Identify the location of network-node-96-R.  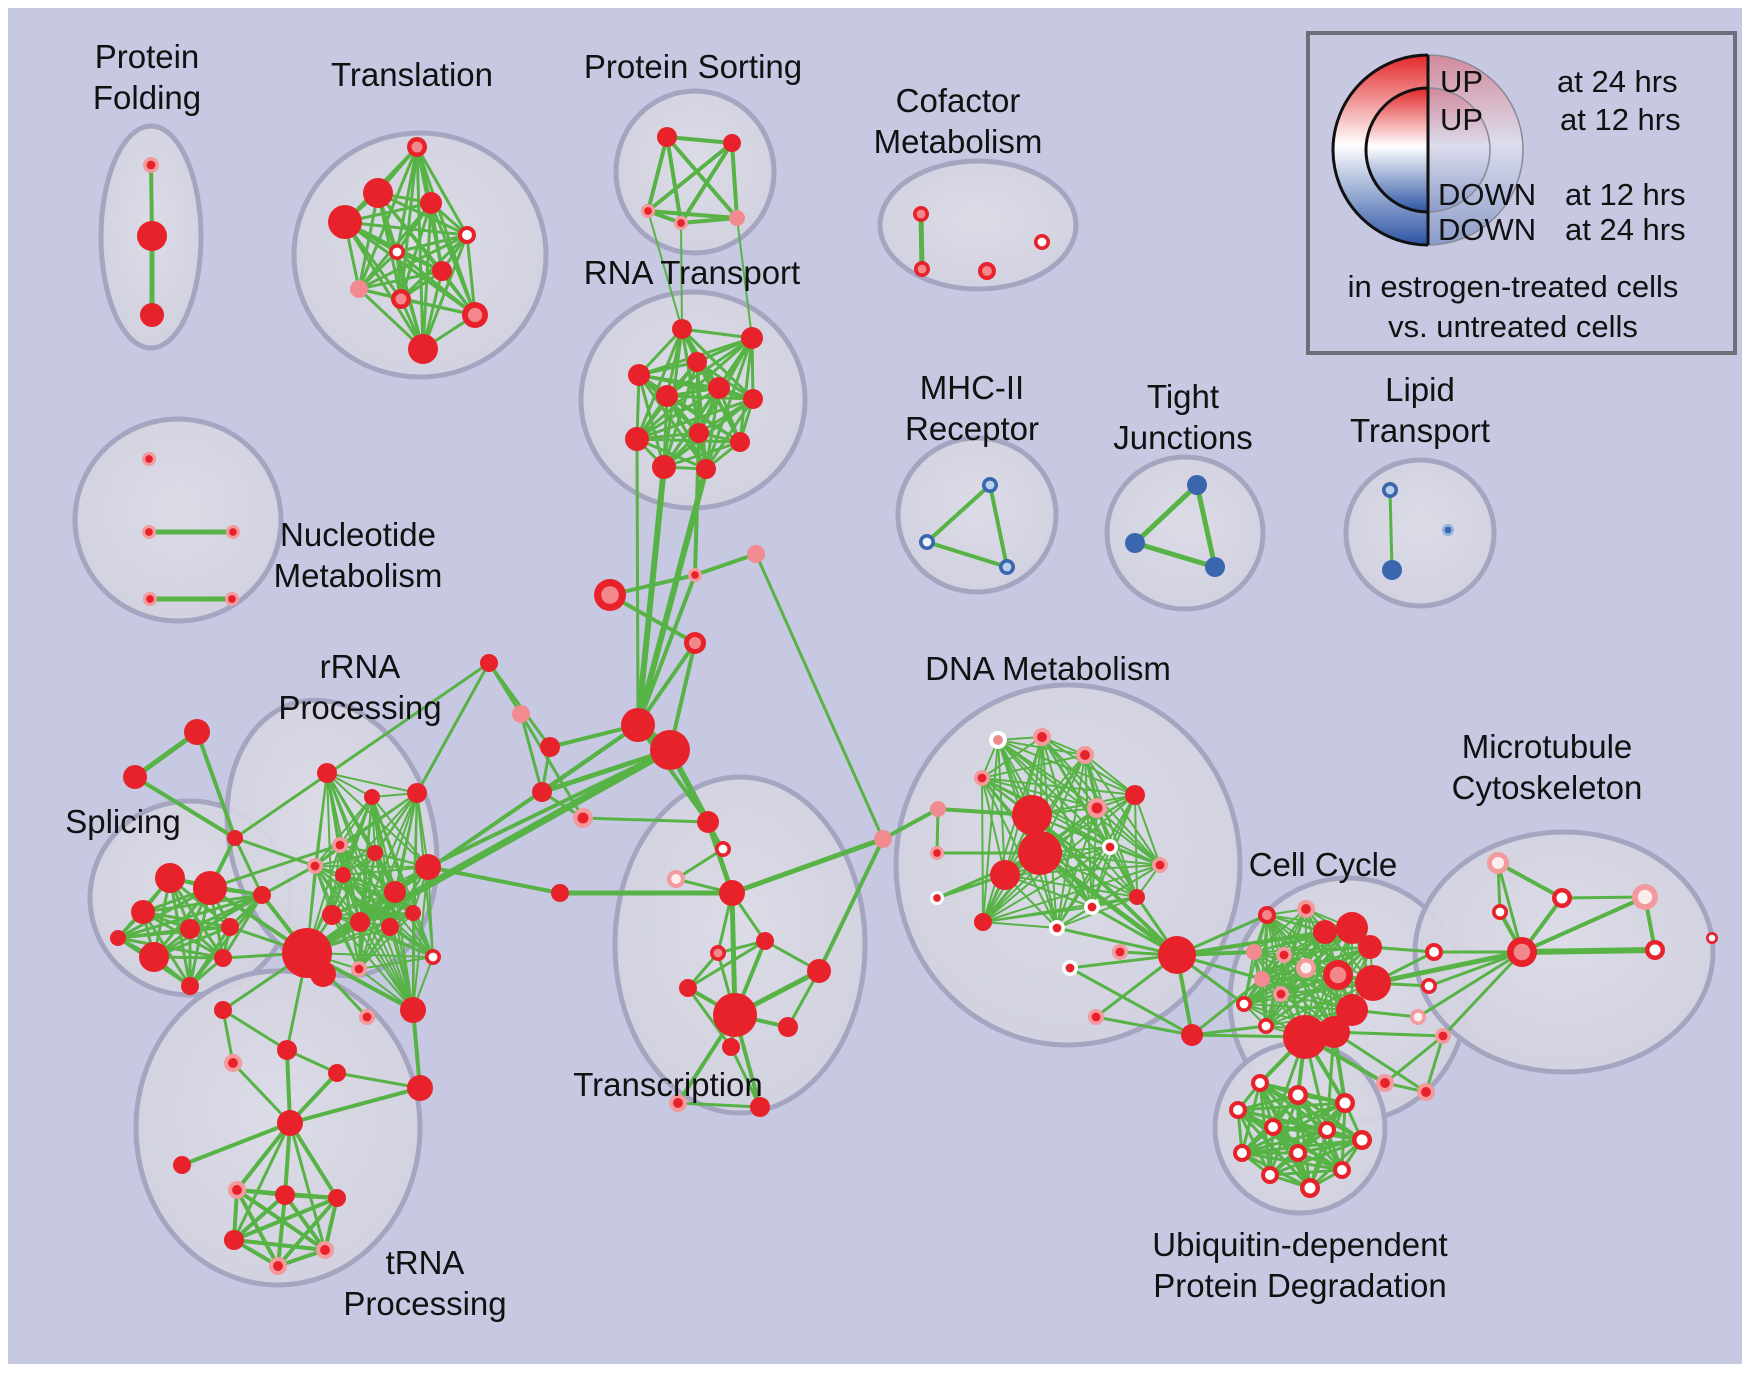
(343, 875).